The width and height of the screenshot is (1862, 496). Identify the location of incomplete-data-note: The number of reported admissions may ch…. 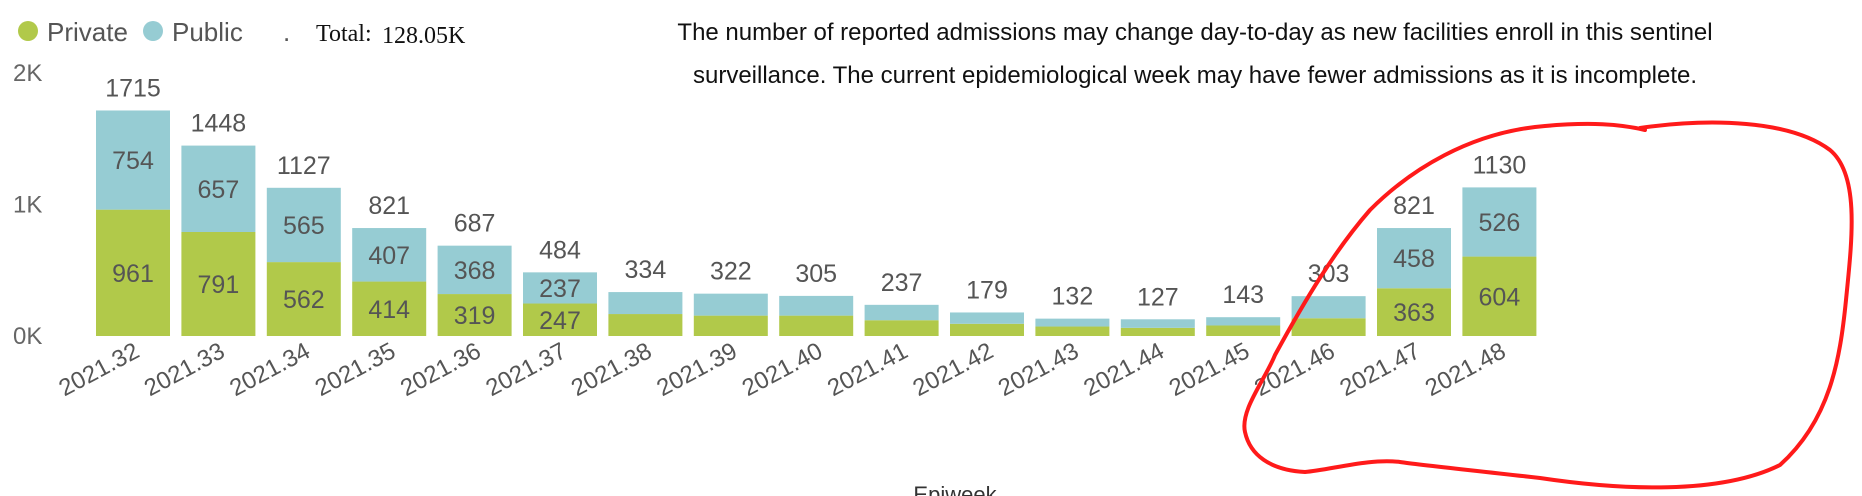
(1194, 54).